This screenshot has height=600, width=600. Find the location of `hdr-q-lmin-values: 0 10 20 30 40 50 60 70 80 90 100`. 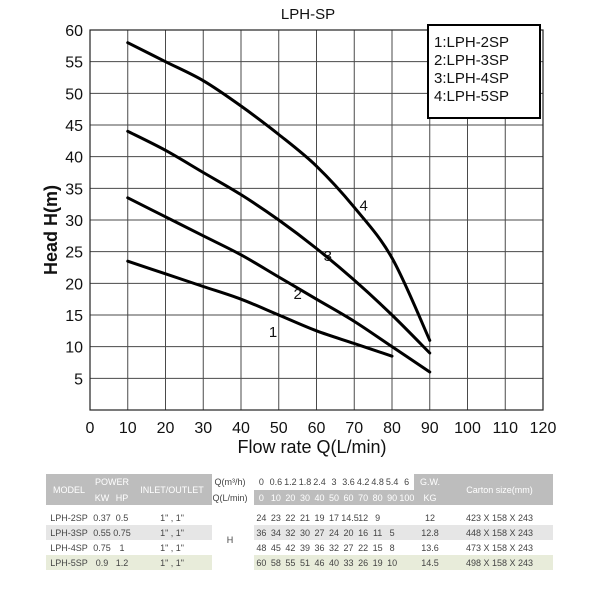

hdr-q-lmin-values: 0 10 20 30 40 50 60 70 80 90 100 is located at coordinates (334, 497).